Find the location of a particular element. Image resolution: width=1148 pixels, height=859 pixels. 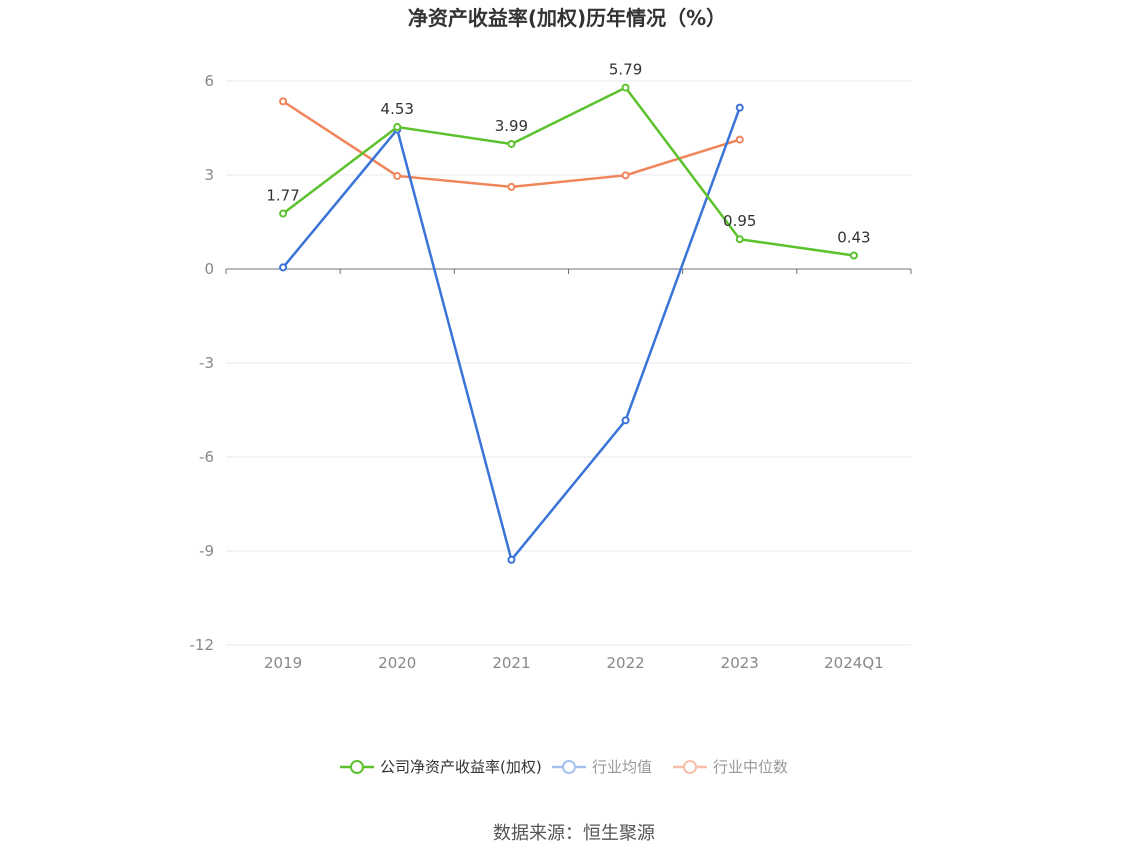

legend-item: 行业均值 is located at coordinates (602, 767).